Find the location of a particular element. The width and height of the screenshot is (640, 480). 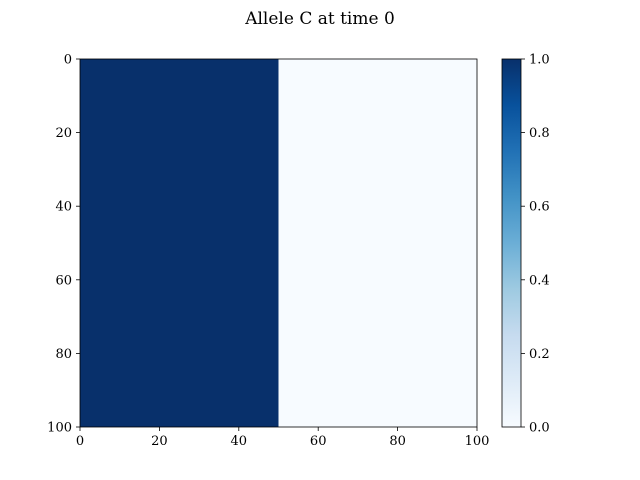

y-tick-label: 80 is located at coordinates (63, 354).